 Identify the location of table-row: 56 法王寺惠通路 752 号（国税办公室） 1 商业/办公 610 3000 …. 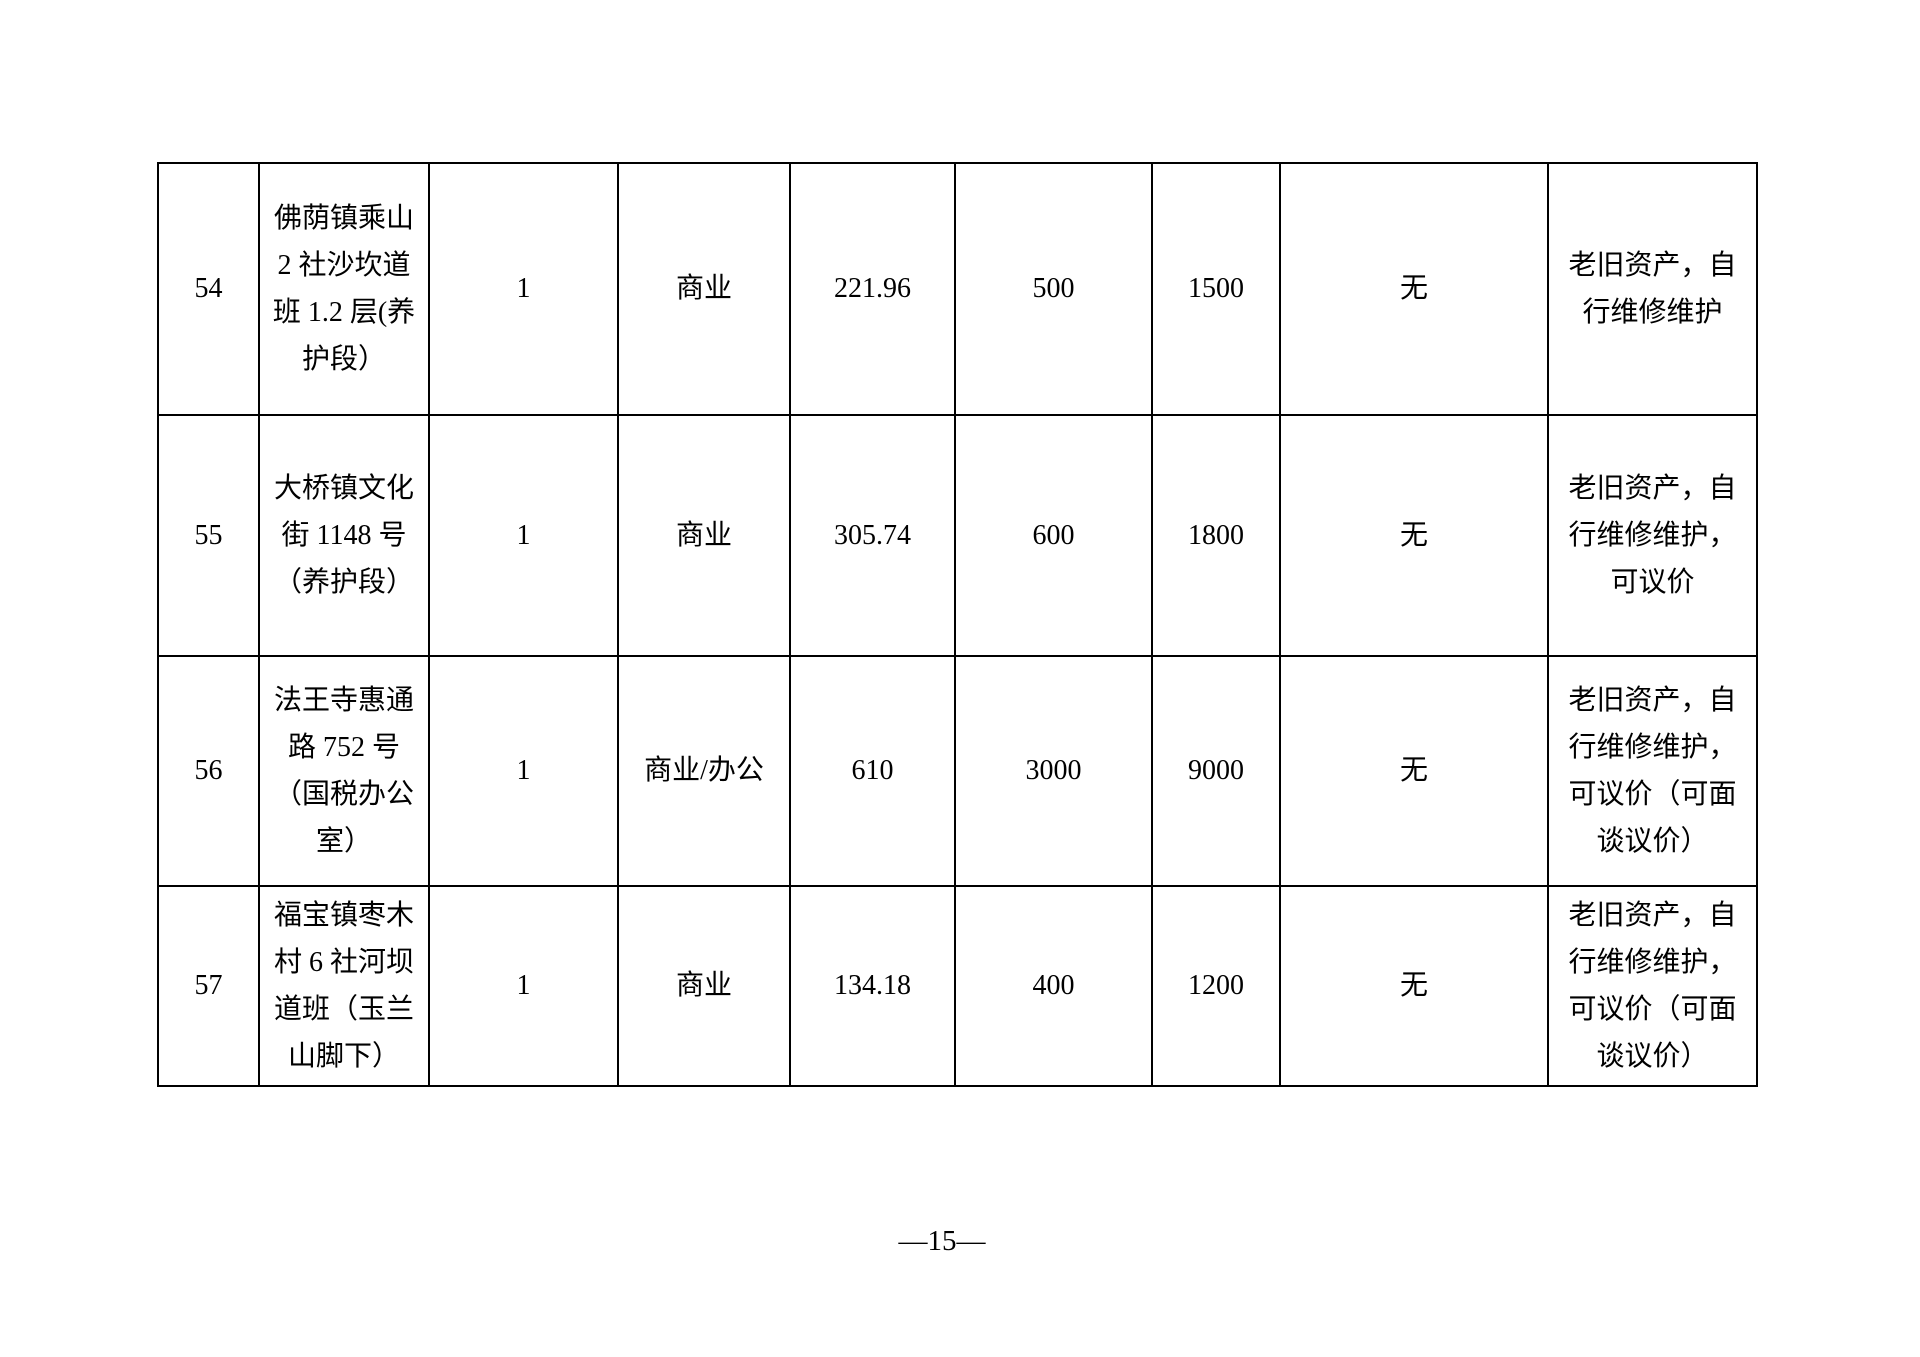
(957, 771).